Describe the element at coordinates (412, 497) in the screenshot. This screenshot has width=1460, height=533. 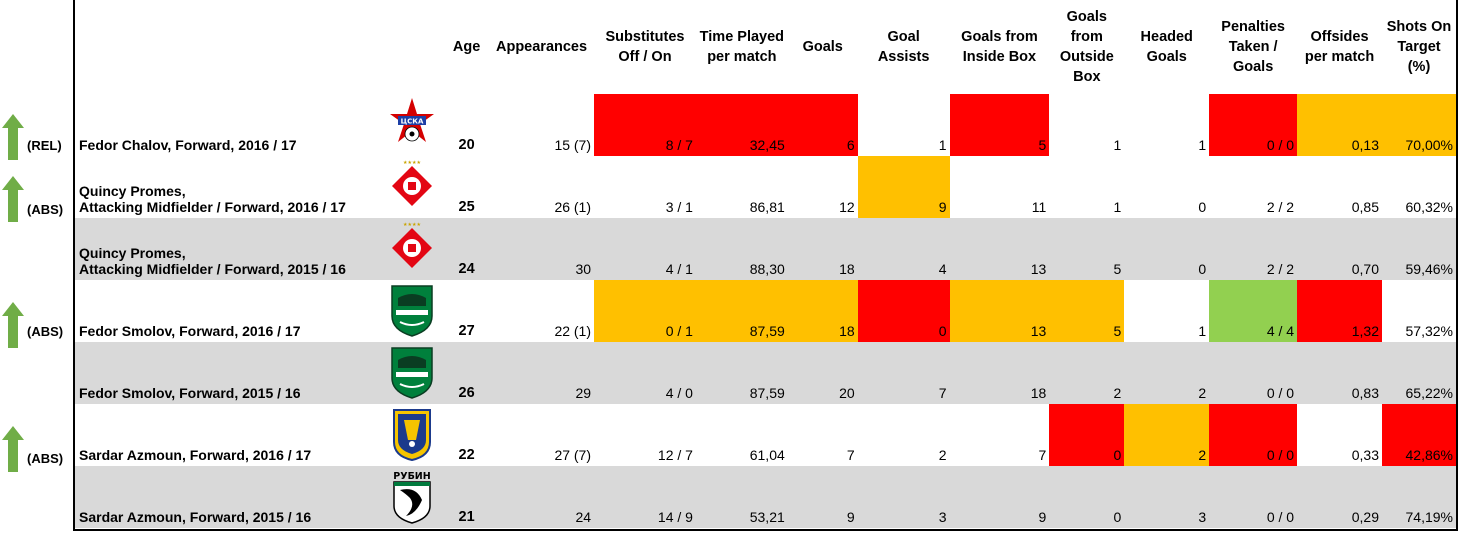
I see `rubin-kazan-logo-icon: РУБИН` at that location.